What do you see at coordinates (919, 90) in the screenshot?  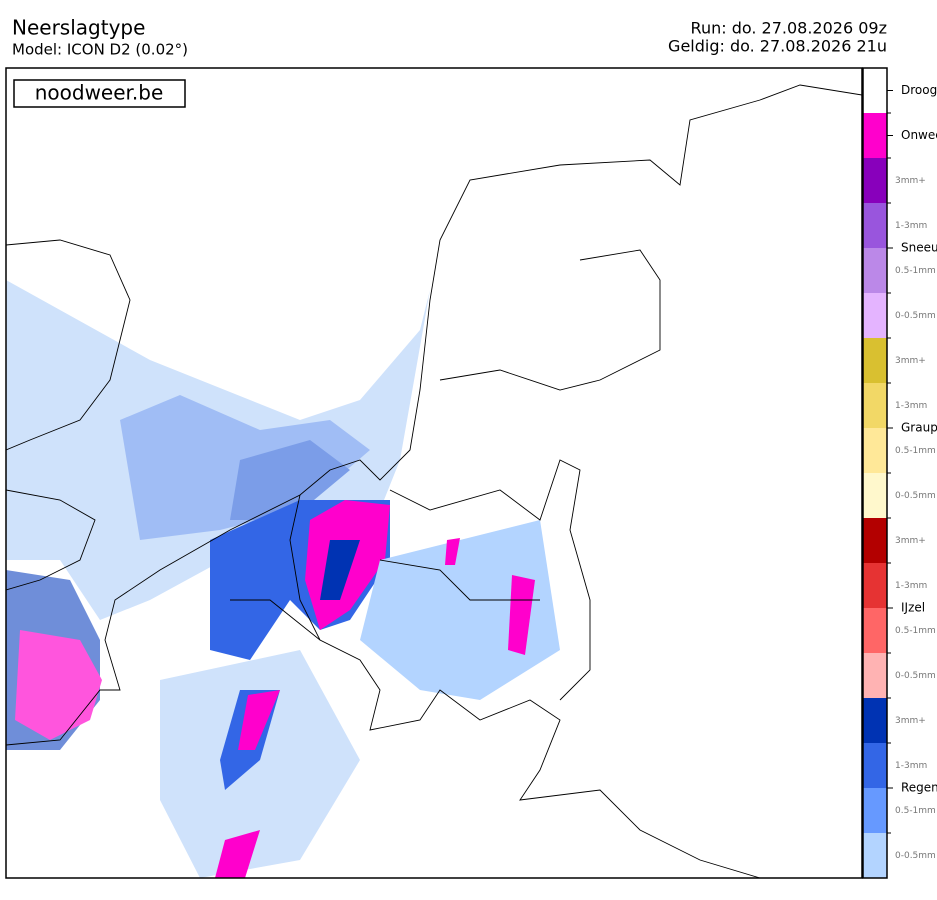 I see `legend-category: Droog` at bounding box center [919, 90].